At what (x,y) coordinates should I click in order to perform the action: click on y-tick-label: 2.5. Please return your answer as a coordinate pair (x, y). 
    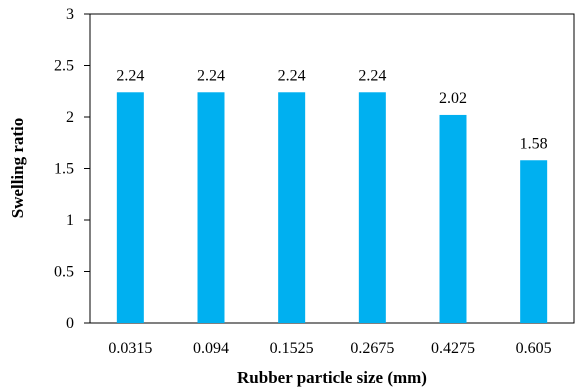
    Looking at the image, I should click on (64, 66).